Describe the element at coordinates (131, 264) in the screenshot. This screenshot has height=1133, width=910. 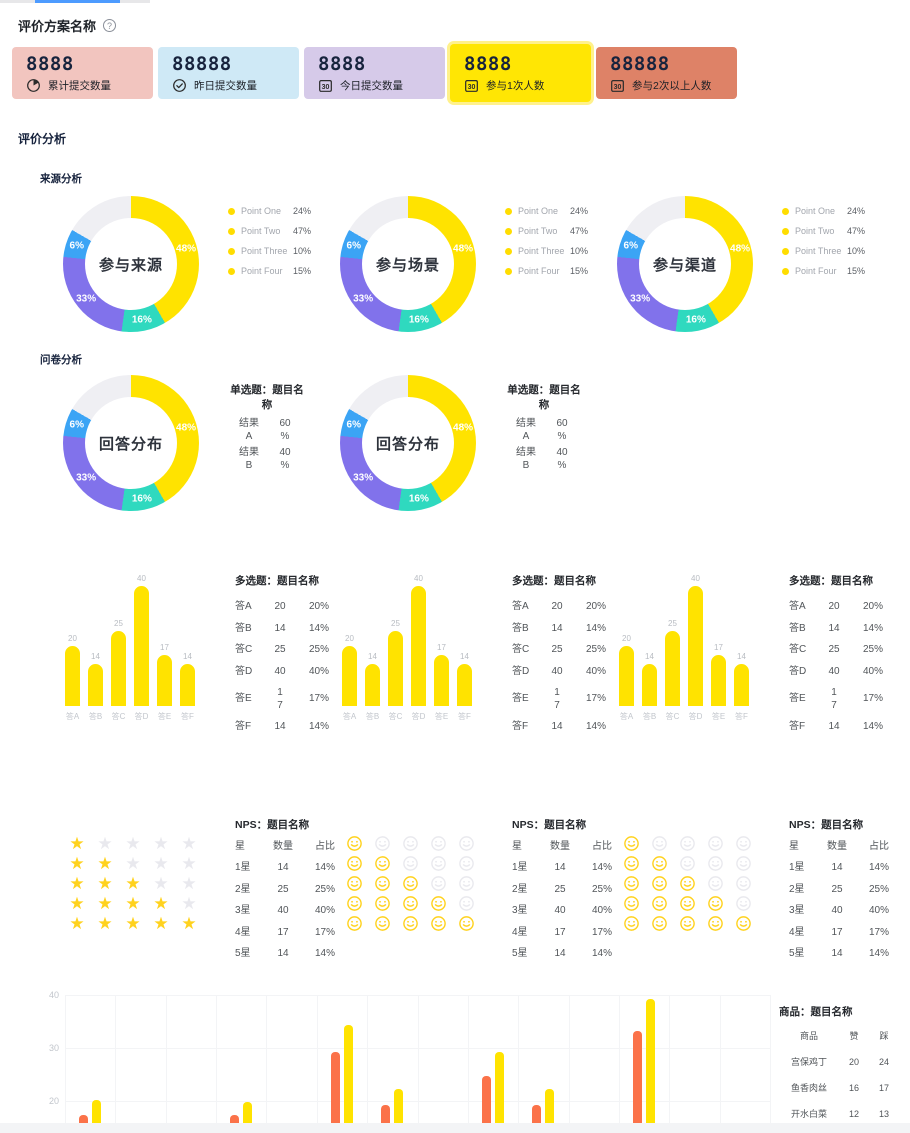
I see `donut-chart-source-1: 参与来源 48% 16% 33% 6%` at that location.